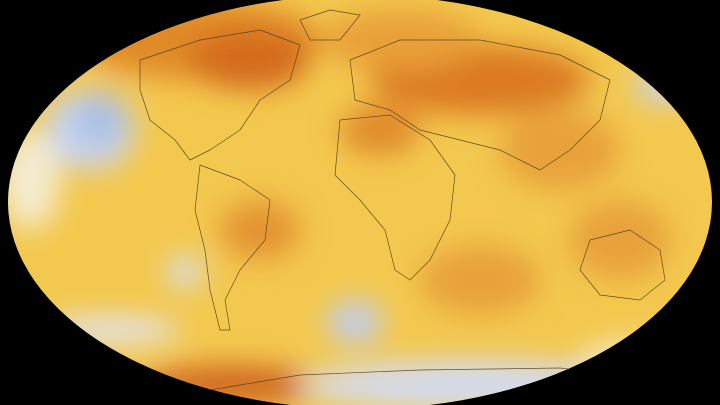  What do you see at coordinates (330, 25) in the screenshot?
I see `greenland` at bounding box center [330, 25].